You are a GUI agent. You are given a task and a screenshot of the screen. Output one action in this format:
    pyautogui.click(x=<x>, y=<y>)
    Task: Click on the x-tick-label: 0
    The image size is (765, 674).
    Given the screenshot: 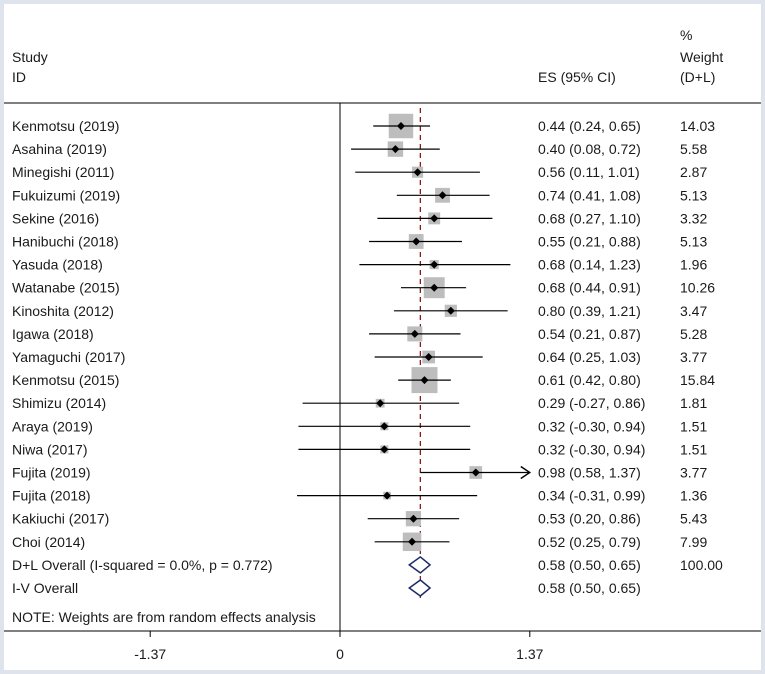 What is the action you would take?
    pyautogui.click(x=340, y=654)
    